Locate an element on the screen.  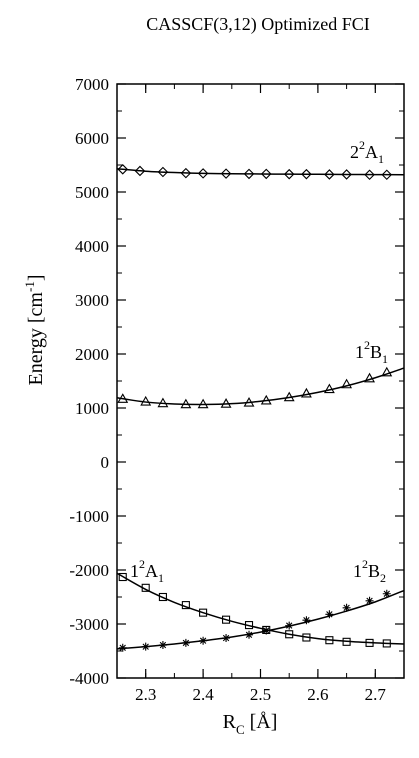
x-axis-label-sub: C is located at coordinates (240, 729).